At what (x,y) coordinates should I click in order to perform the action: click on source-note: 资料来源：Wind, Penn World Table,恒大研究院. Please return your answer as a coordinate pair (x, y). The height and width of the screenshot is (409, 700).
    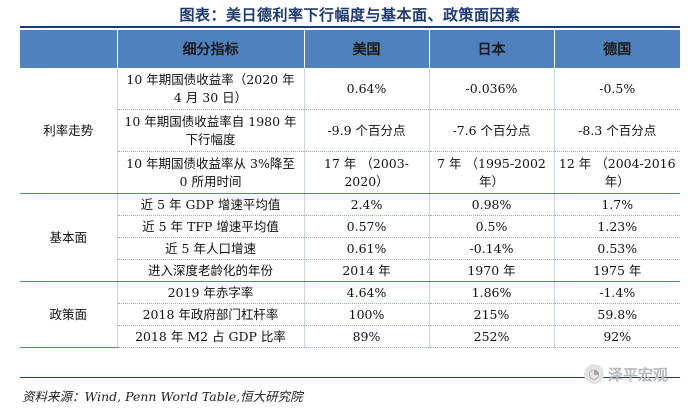
    Looking at the image, I should click on (162, 396).